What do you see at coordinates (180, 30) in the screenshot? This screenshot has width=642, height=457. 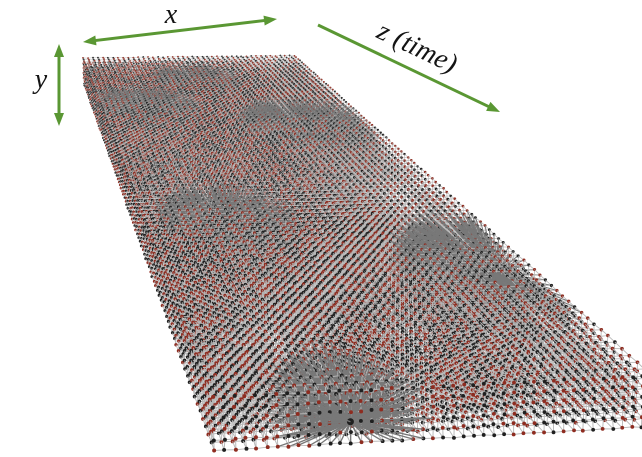 I see `x-axis-arrow` at bounding box center [180, 30].